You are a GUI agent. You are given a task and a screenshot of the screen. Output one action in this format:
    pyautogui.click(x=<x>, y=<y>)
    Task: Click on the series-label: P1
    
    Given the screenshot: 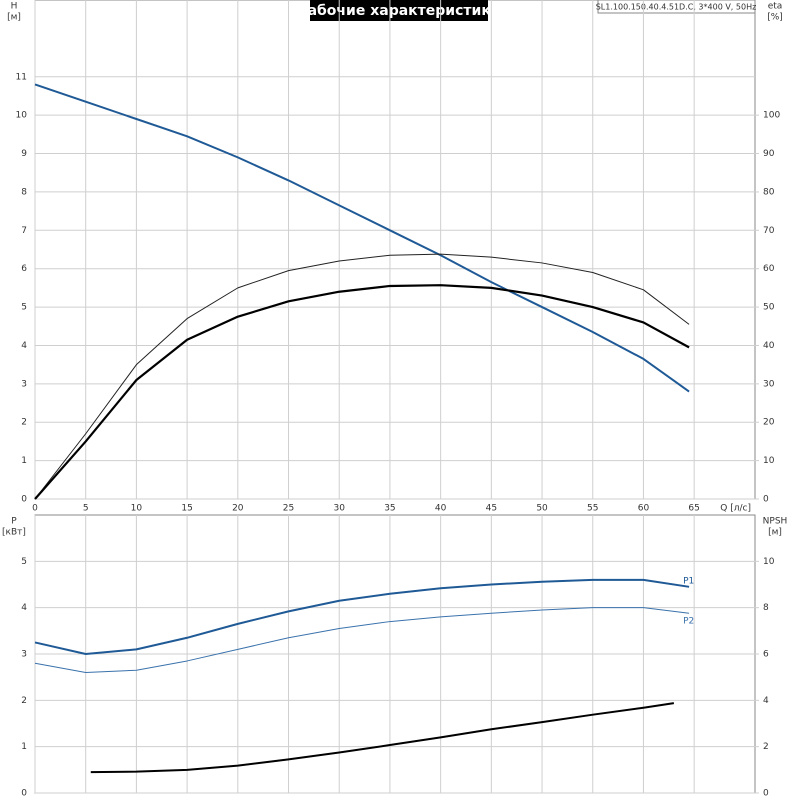 What is the action you would take?
    pyautogui.click(x=688, y=581)
    